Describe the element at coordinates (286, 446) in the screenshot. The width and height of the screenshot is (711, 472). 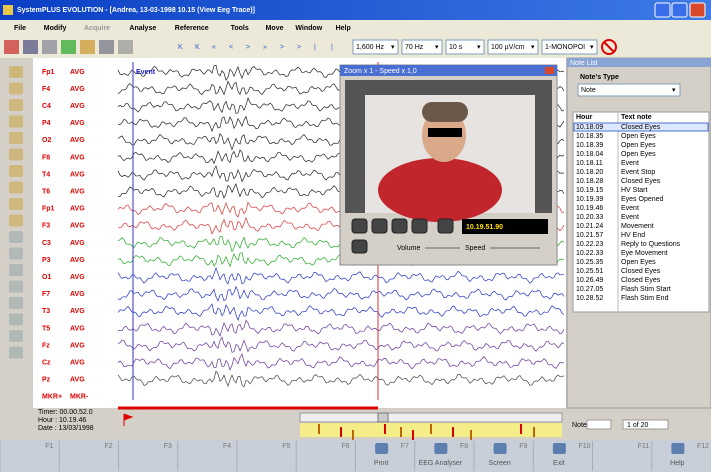
I see `fkey-key: F5` at that location.